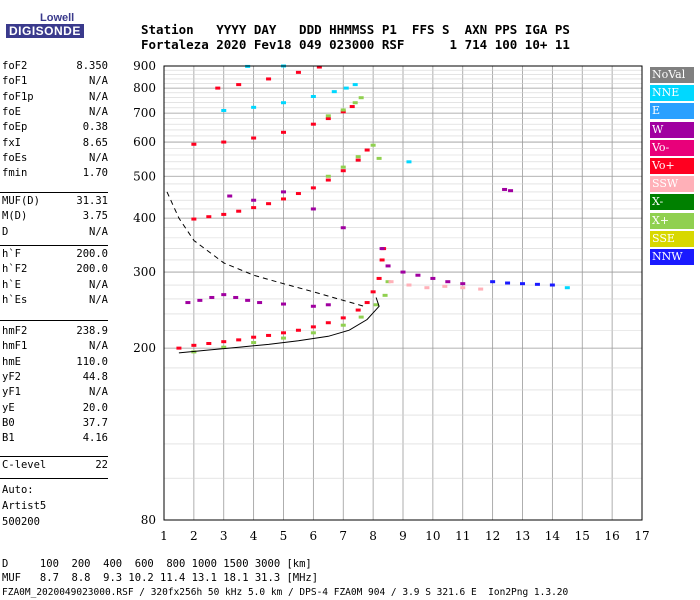 This screenshot has width=700, height=600. I want to click on param-label: fmin, so click(15, 173).